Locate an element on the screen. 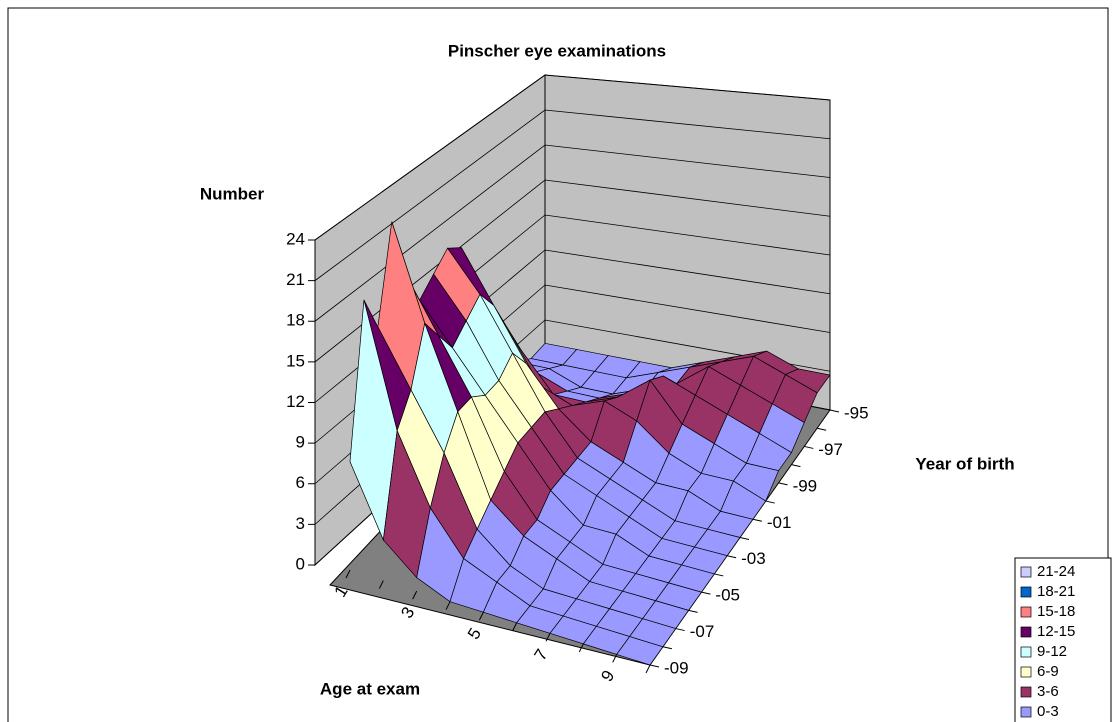 The height and width of the screenshot is (722, 1115). legend-label: 3-6 is located at coordinates (1048, 691).